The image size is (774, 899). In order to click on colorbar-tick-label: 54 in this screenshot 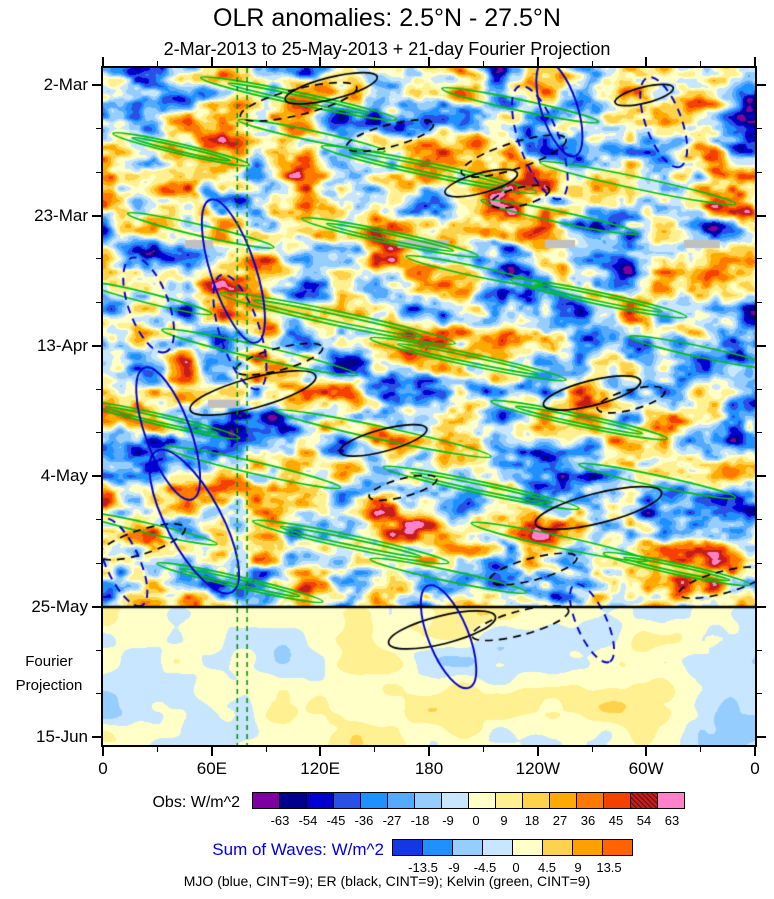, I will do `click(644, 820)`.